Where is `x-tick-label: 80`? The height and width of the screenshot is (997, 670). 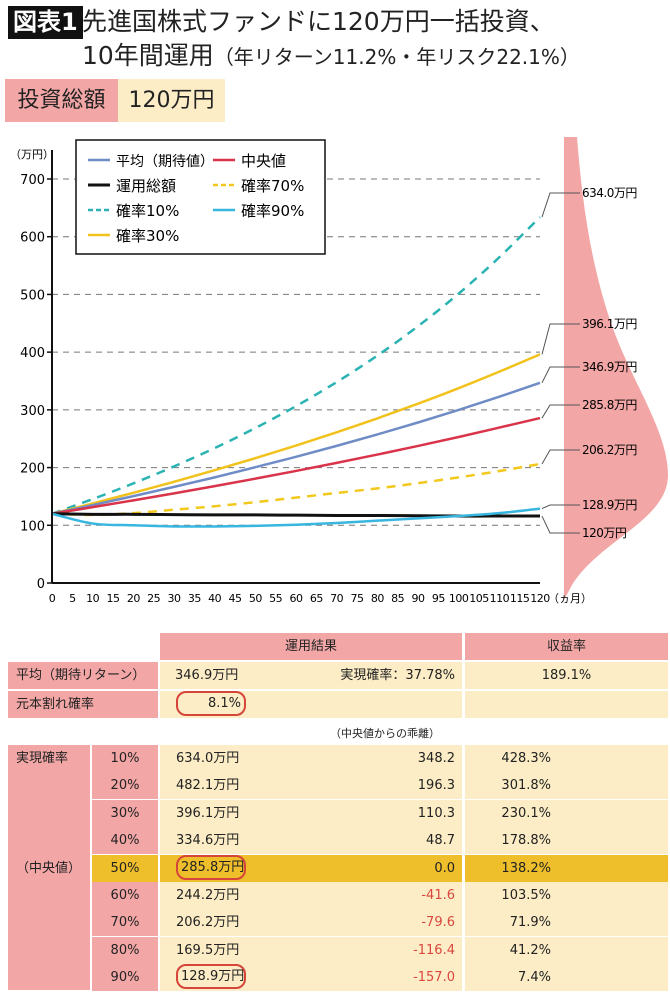 x-tick-label: 80 is located at coordinates (377, 598).